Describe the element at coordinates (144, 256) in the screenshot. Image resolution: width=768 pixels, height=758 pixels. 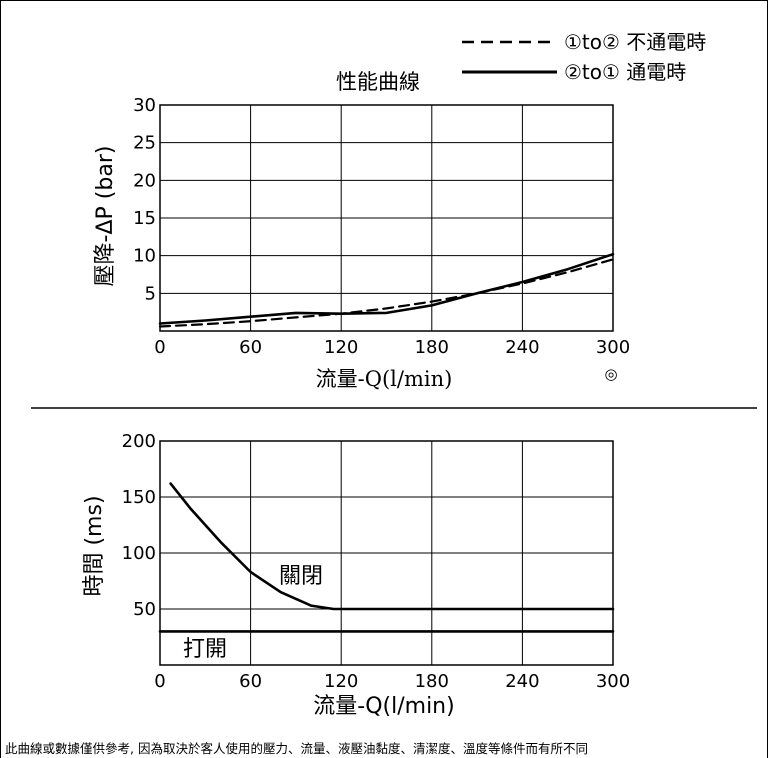
I see `y-tick-label: 10` at that location.